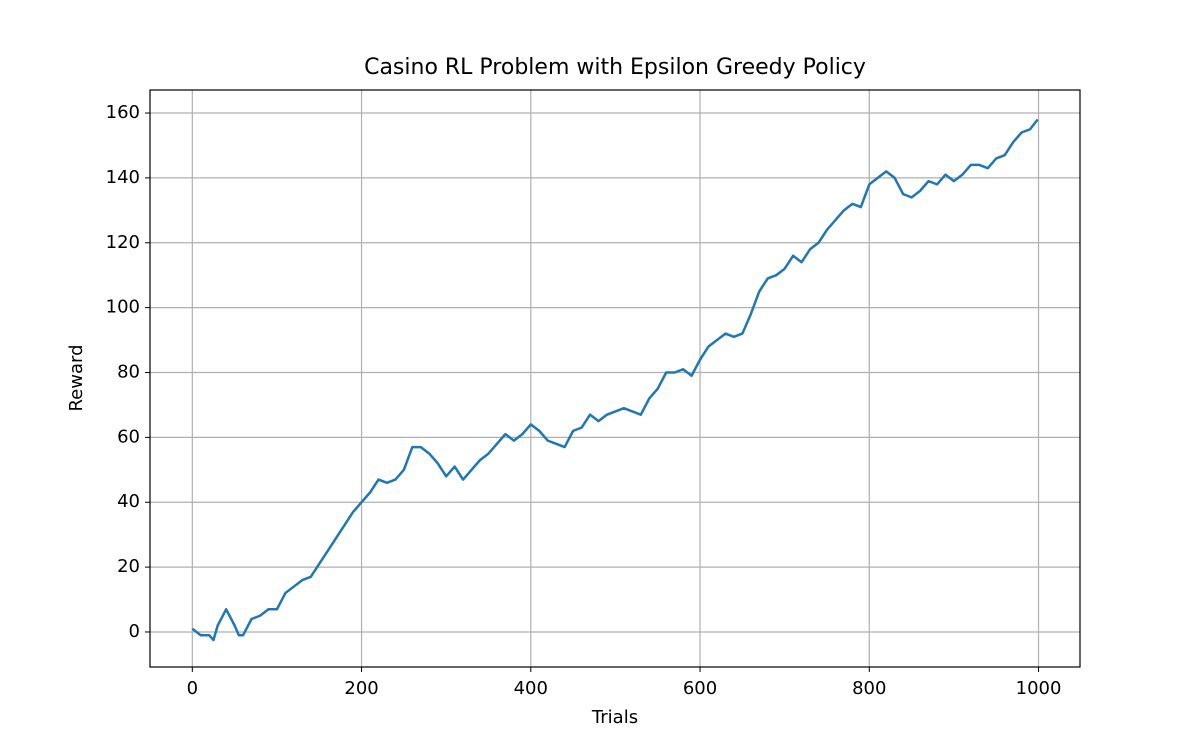 This screenshot has width=1200, height=750. I want to click on y-tick-label: 20, so click(128, 566).